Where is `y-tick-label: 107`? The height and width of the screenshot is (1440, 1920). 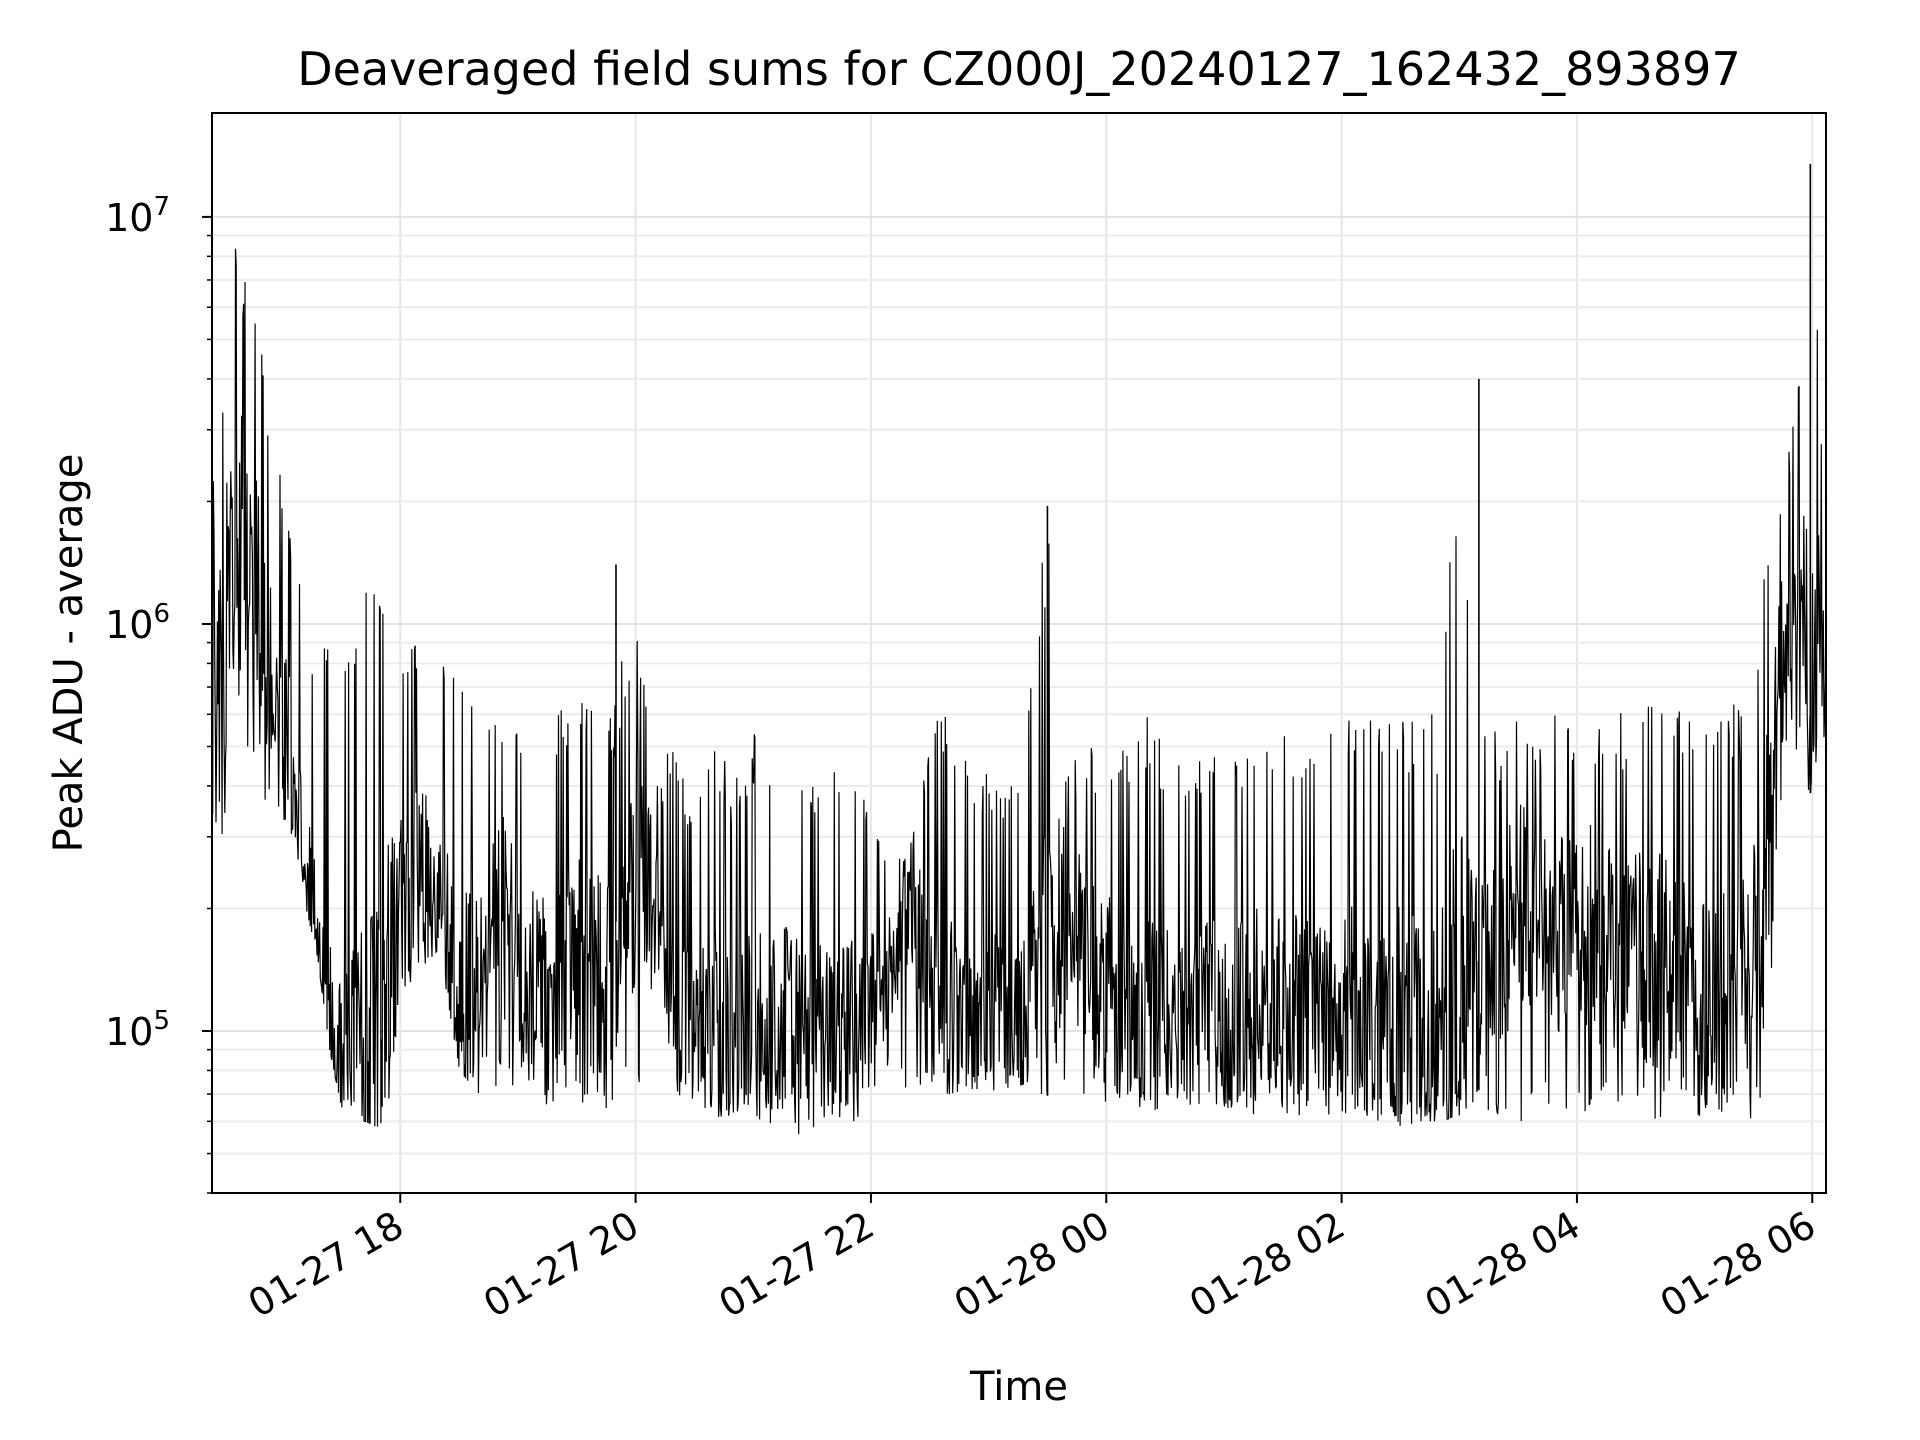 y-tick-label: 107 is located at coordinates (137, 216).